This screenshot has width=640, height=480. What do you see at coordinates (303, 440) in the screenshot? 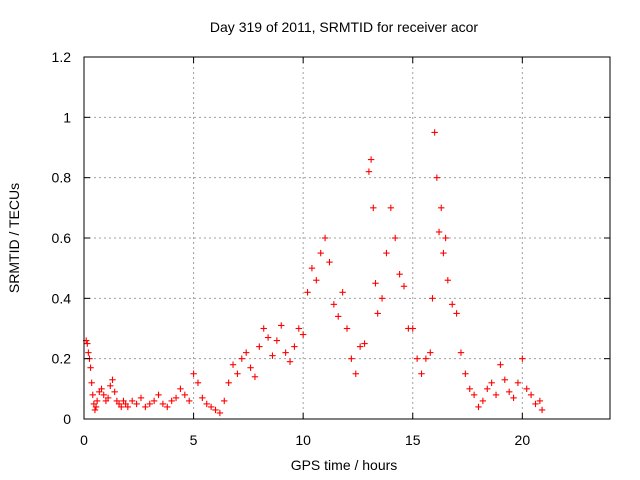
I see `x-tick-label: 10` at bounding box center [303, 440].